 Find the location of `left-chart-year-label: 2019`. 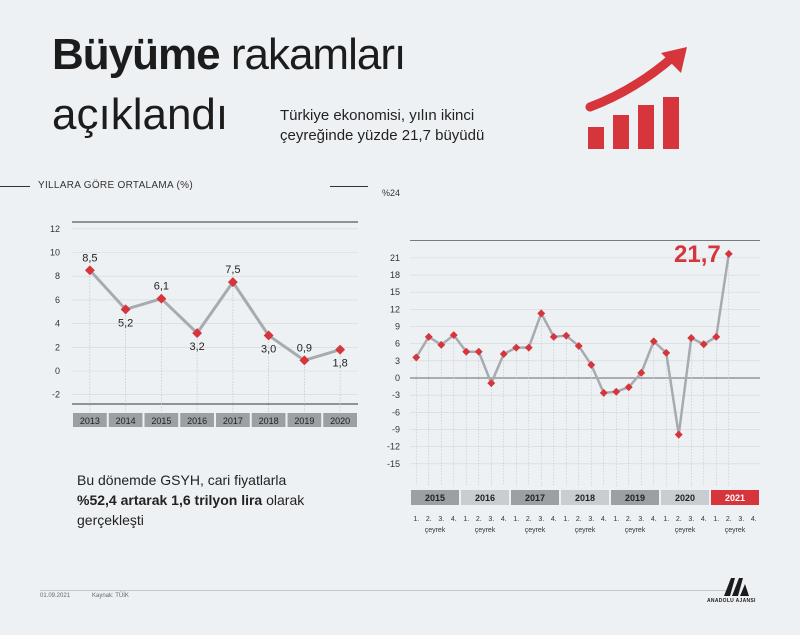

left-chart-year-label: 2019 is located at coordinates (304, 421).